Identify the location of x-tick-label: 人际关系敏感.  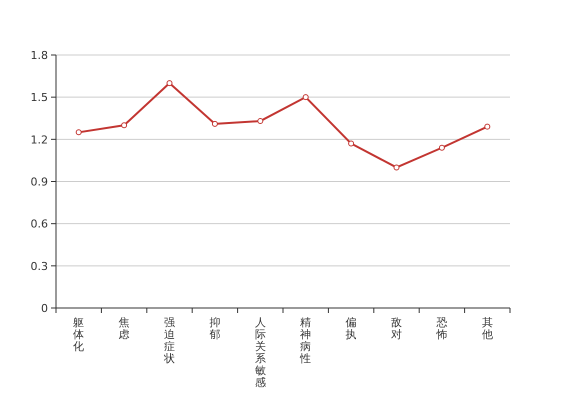
(260, 352).